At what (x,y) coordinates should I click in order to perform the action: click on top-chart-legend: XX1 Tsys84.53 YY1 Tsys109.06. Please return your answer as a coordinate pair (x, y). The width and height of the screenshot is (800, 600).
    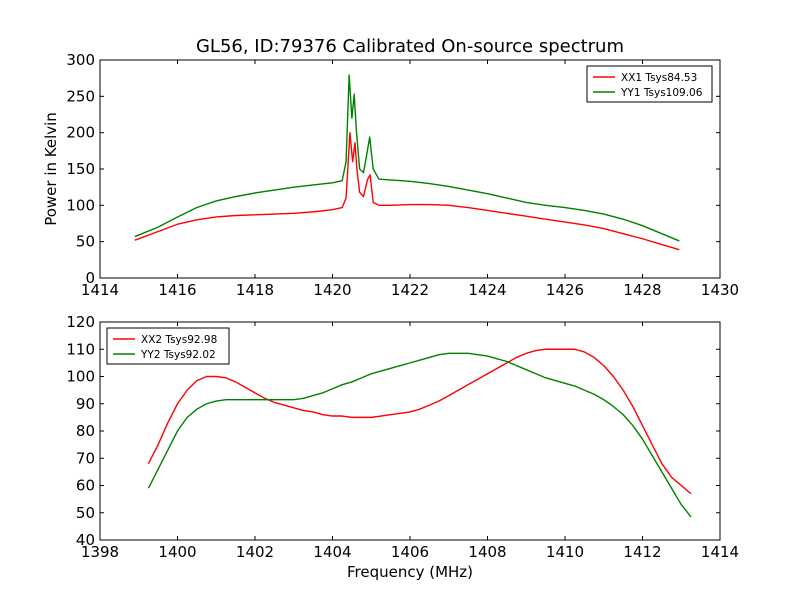
    Looking at the image, I should click on (649, 84).